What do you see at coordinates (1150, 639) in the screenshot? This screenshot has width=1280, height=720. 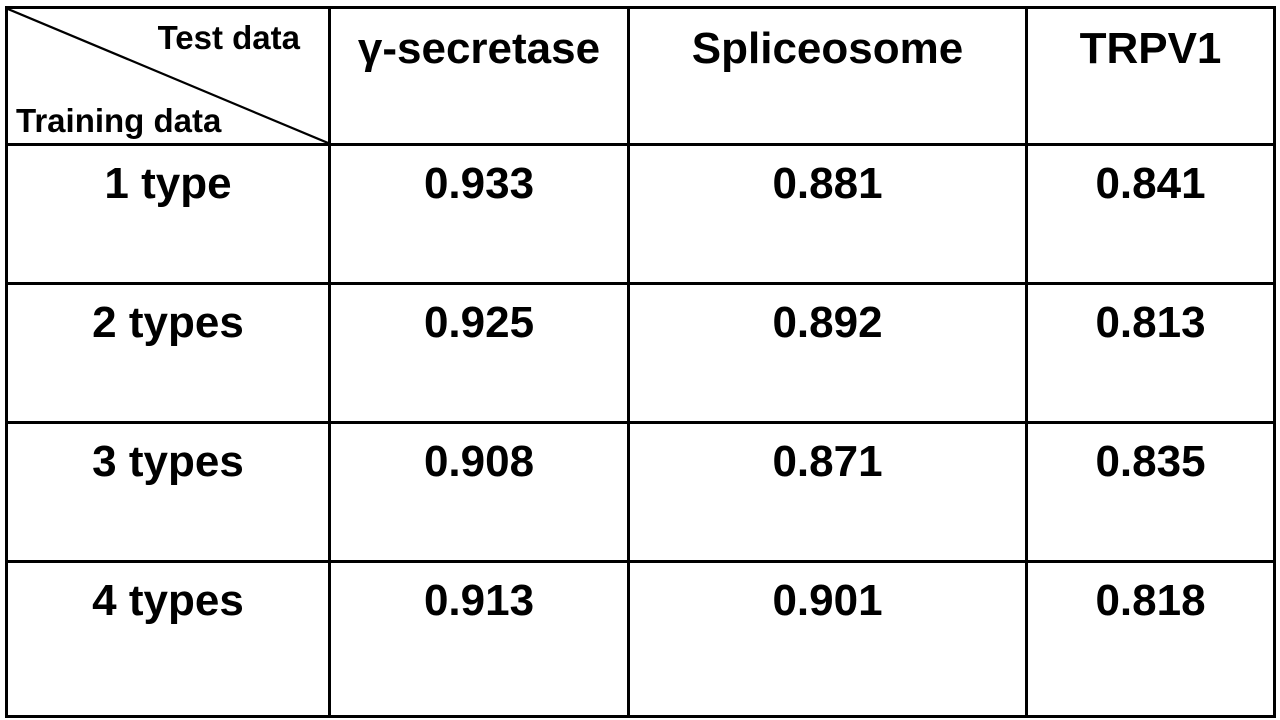 I see `table-cell: 0.818` at bounding box center [1150, 639].